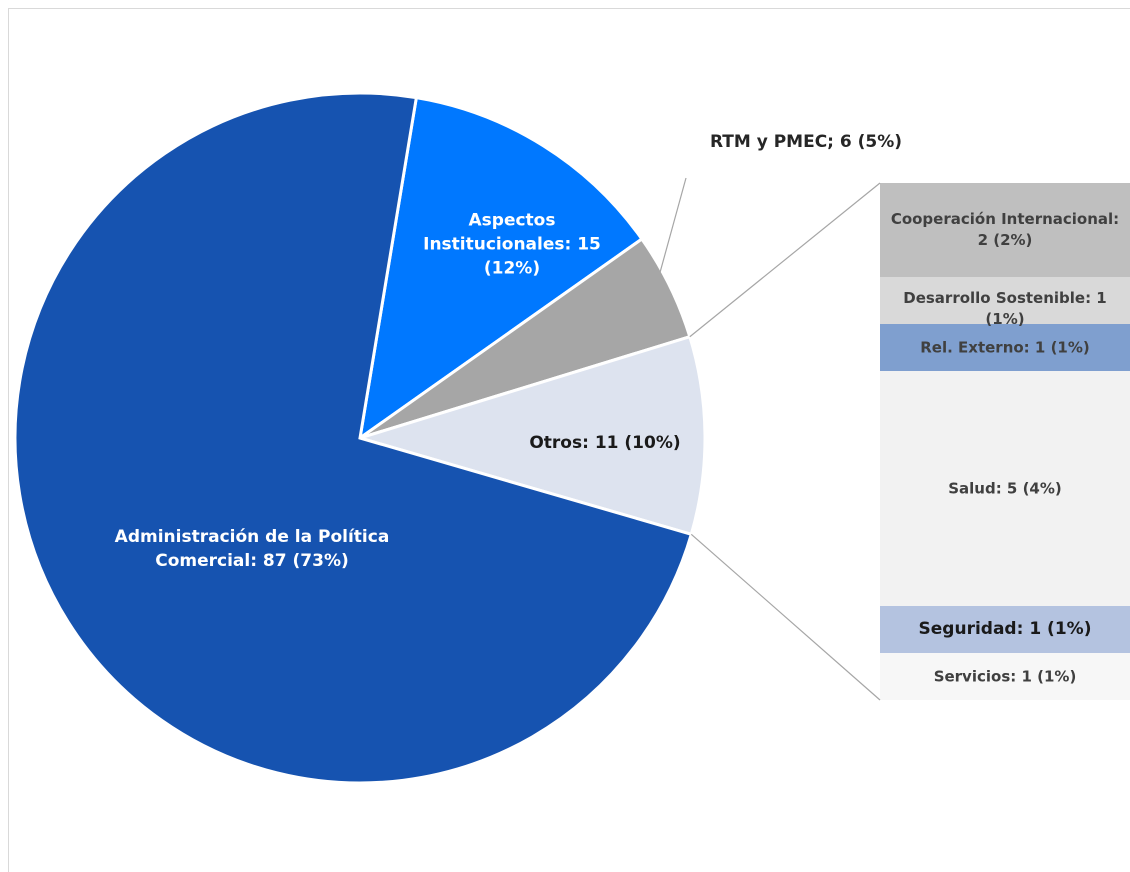  Describe the element at coordinates (806, 142) in the screenshot. I see `slice-label: RTM y PMEC; 6 (5%)` at that location.